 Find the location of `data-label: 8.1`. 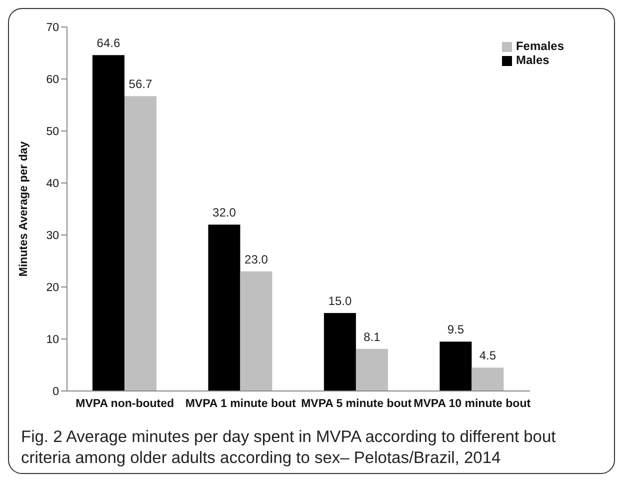

data-label: 8.1 is located at coordinates (372, 337).